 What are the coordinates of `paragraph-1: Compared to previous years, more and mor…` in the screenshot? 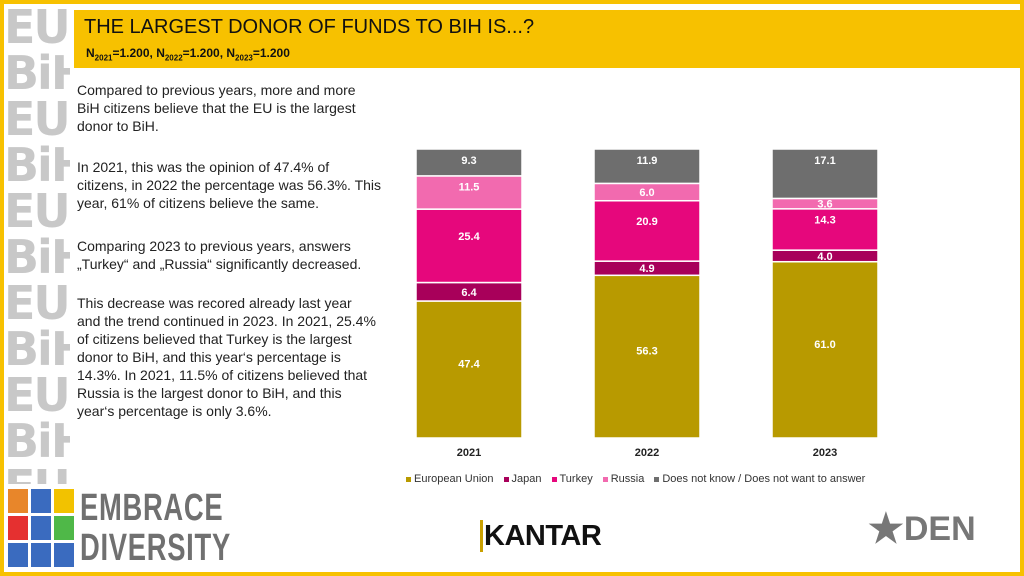 It's located at (216, 108).